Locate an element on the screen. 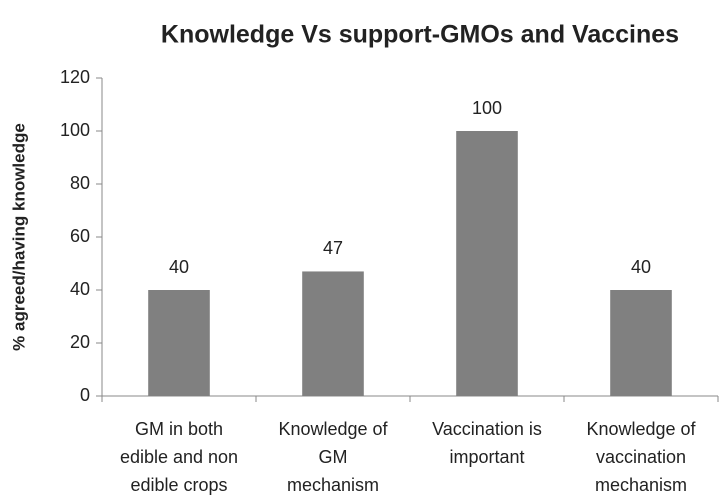 The height and width of the screenshot is (502, 728). y-tick-label: 80 is located at coordinates (80, 183).